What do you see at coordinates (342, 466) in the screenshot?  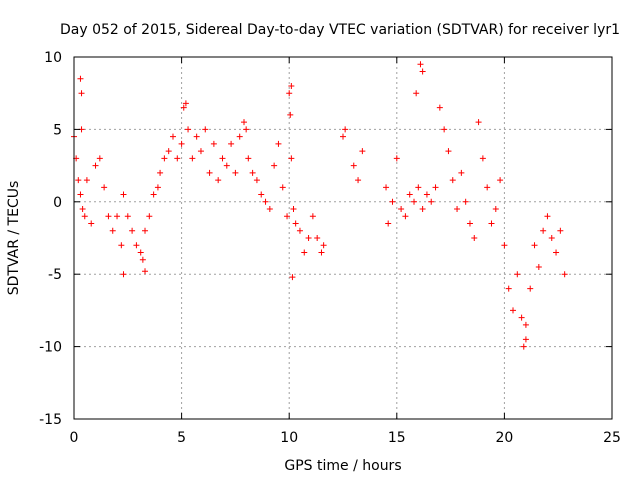 I see `x-axis-label: GPS time / hours` at bounding box center [342, 466].